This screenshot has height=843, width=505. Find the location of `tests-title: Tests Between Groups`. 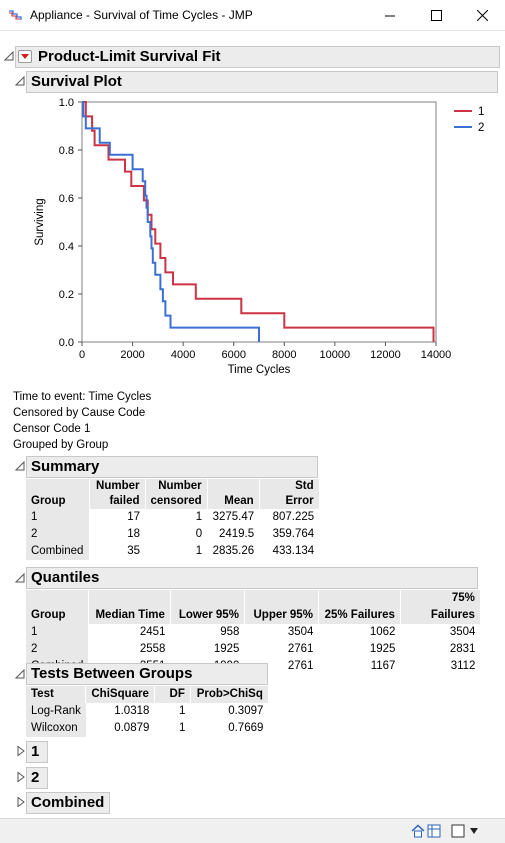

tests-title: Tests Between Groups is located at coordinates (112, 673).